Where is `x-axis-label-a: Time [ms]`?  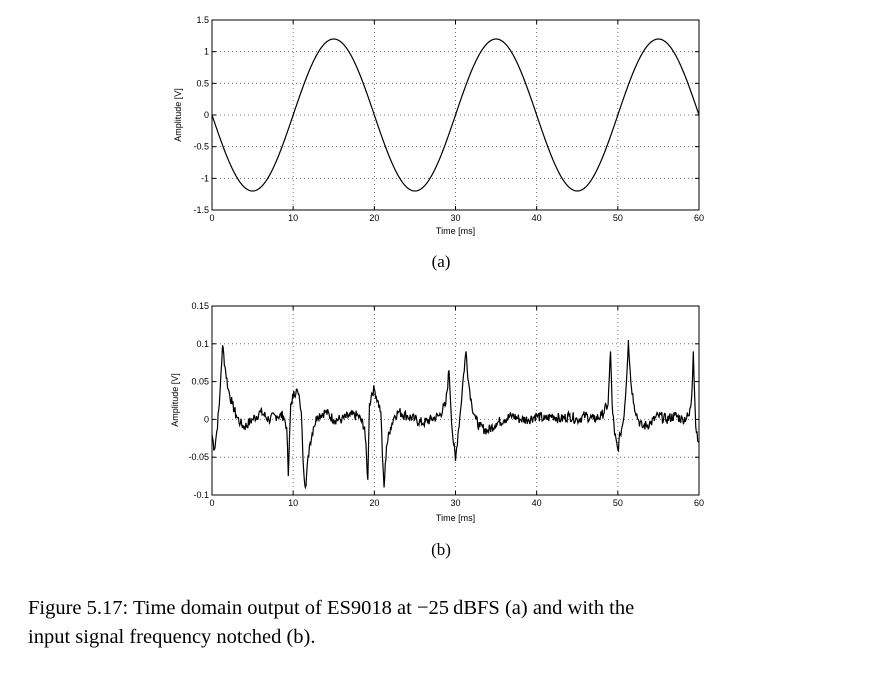 x-axis-label-a: Time [ms] is located at coordinates (455, 231).